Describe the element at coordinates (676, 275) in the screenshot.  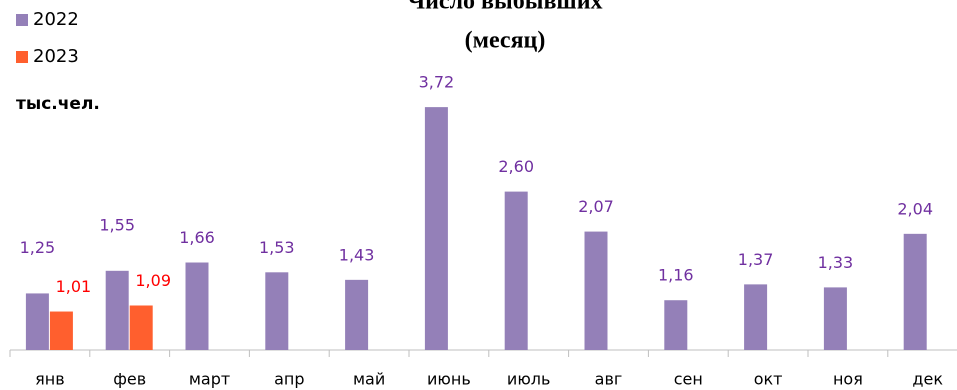
I see `data-label: 1,16` at that location.